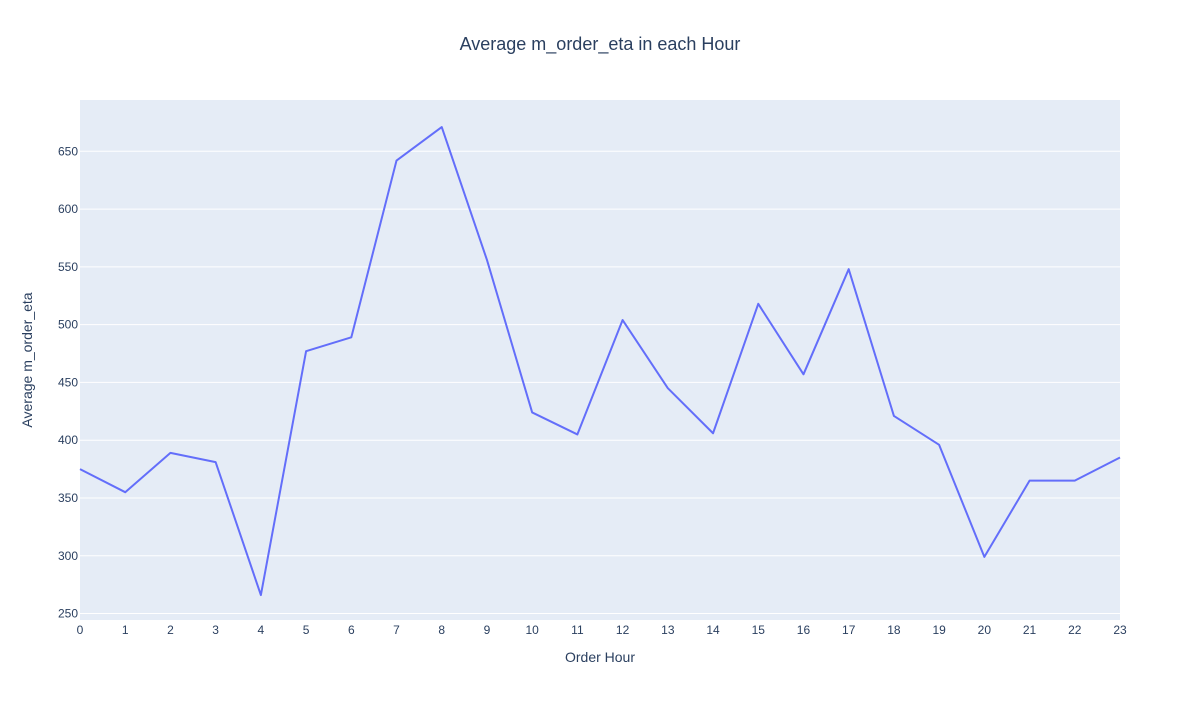 This screenshot has height=705, width=1200. What do you see at coordinates (396, 630) in the screenshot?
I see `x-tick-label: 7` at bounding box center [396, 630].